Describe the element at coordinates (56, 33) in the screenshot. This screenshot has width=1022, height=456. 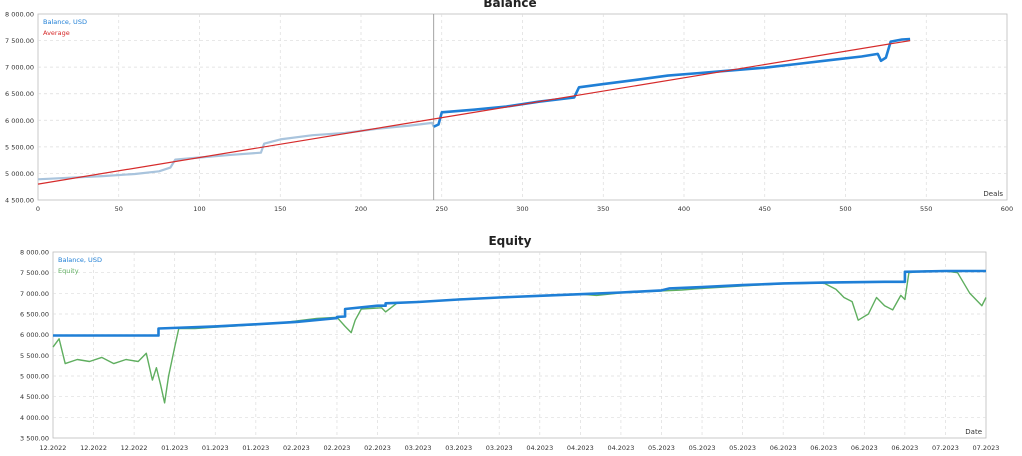
I see `legend-average: Average` at that location.